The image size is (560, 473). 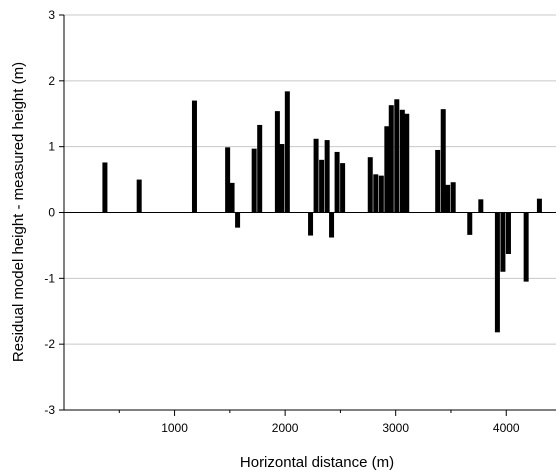 What do you see at coordinates (51, 15) in the screenshot?
I see `y-tick-label-6: 3` at bounding box center [51, 15].